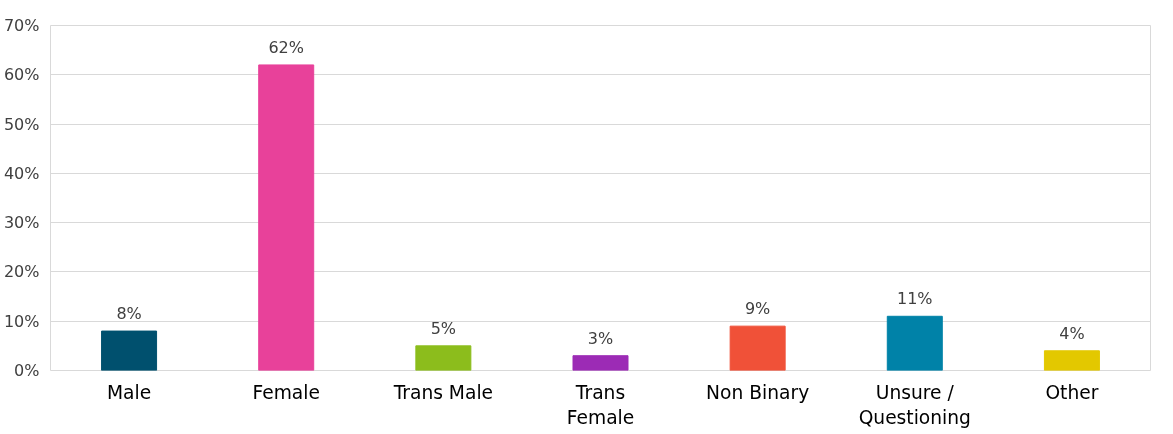  I want to click on y-tick-label: 40%, so click(21, 173).